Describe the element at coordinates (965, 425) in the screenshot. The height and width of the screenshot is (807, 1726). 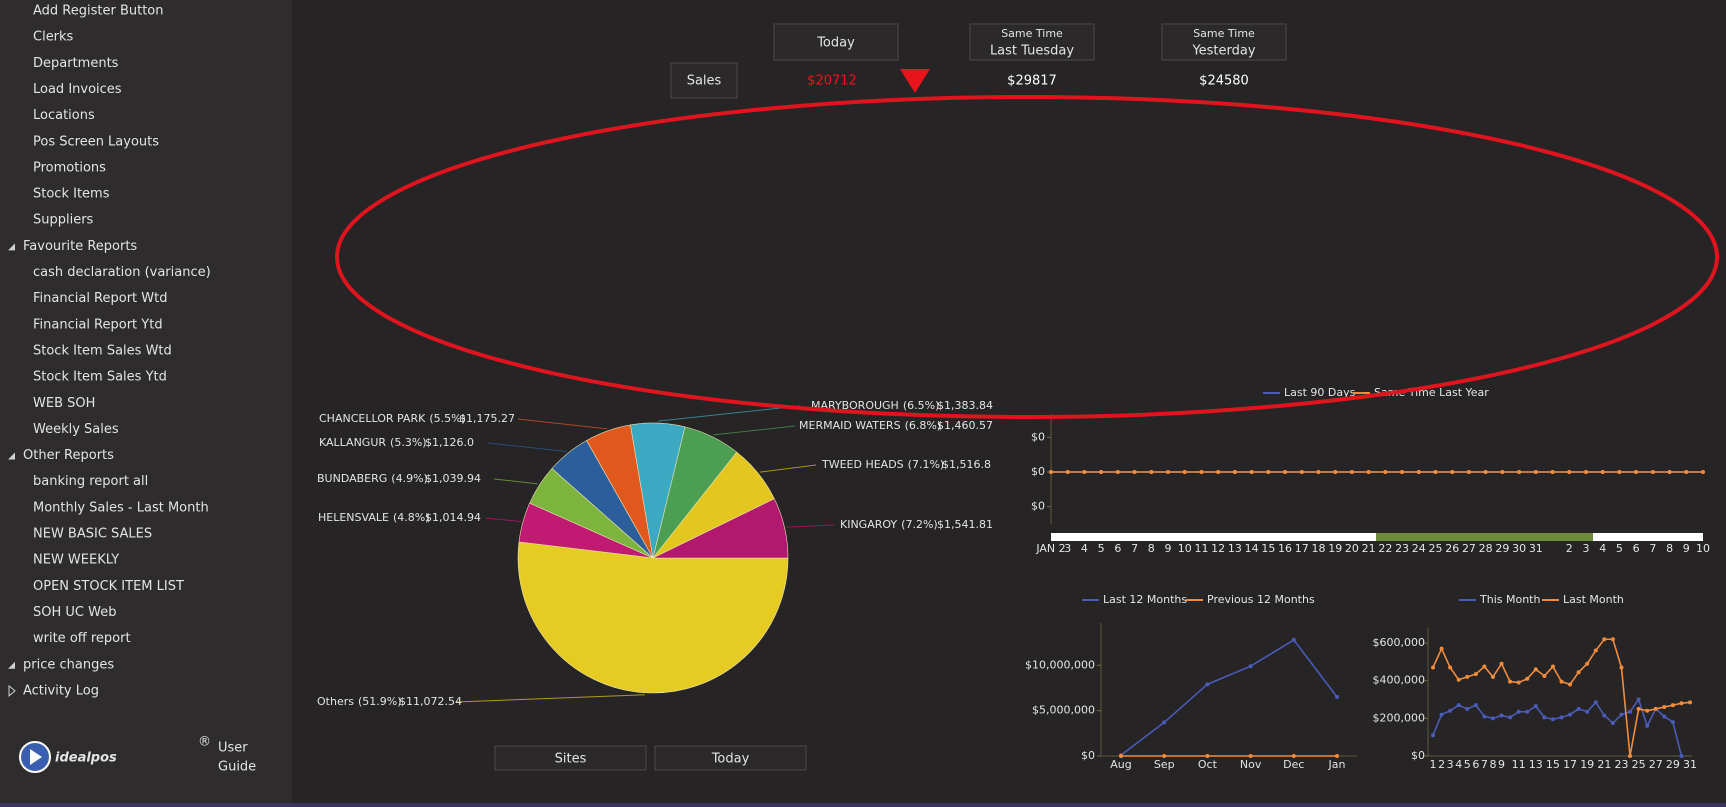
I see `pie-value-label: $1,460.57` at that location.